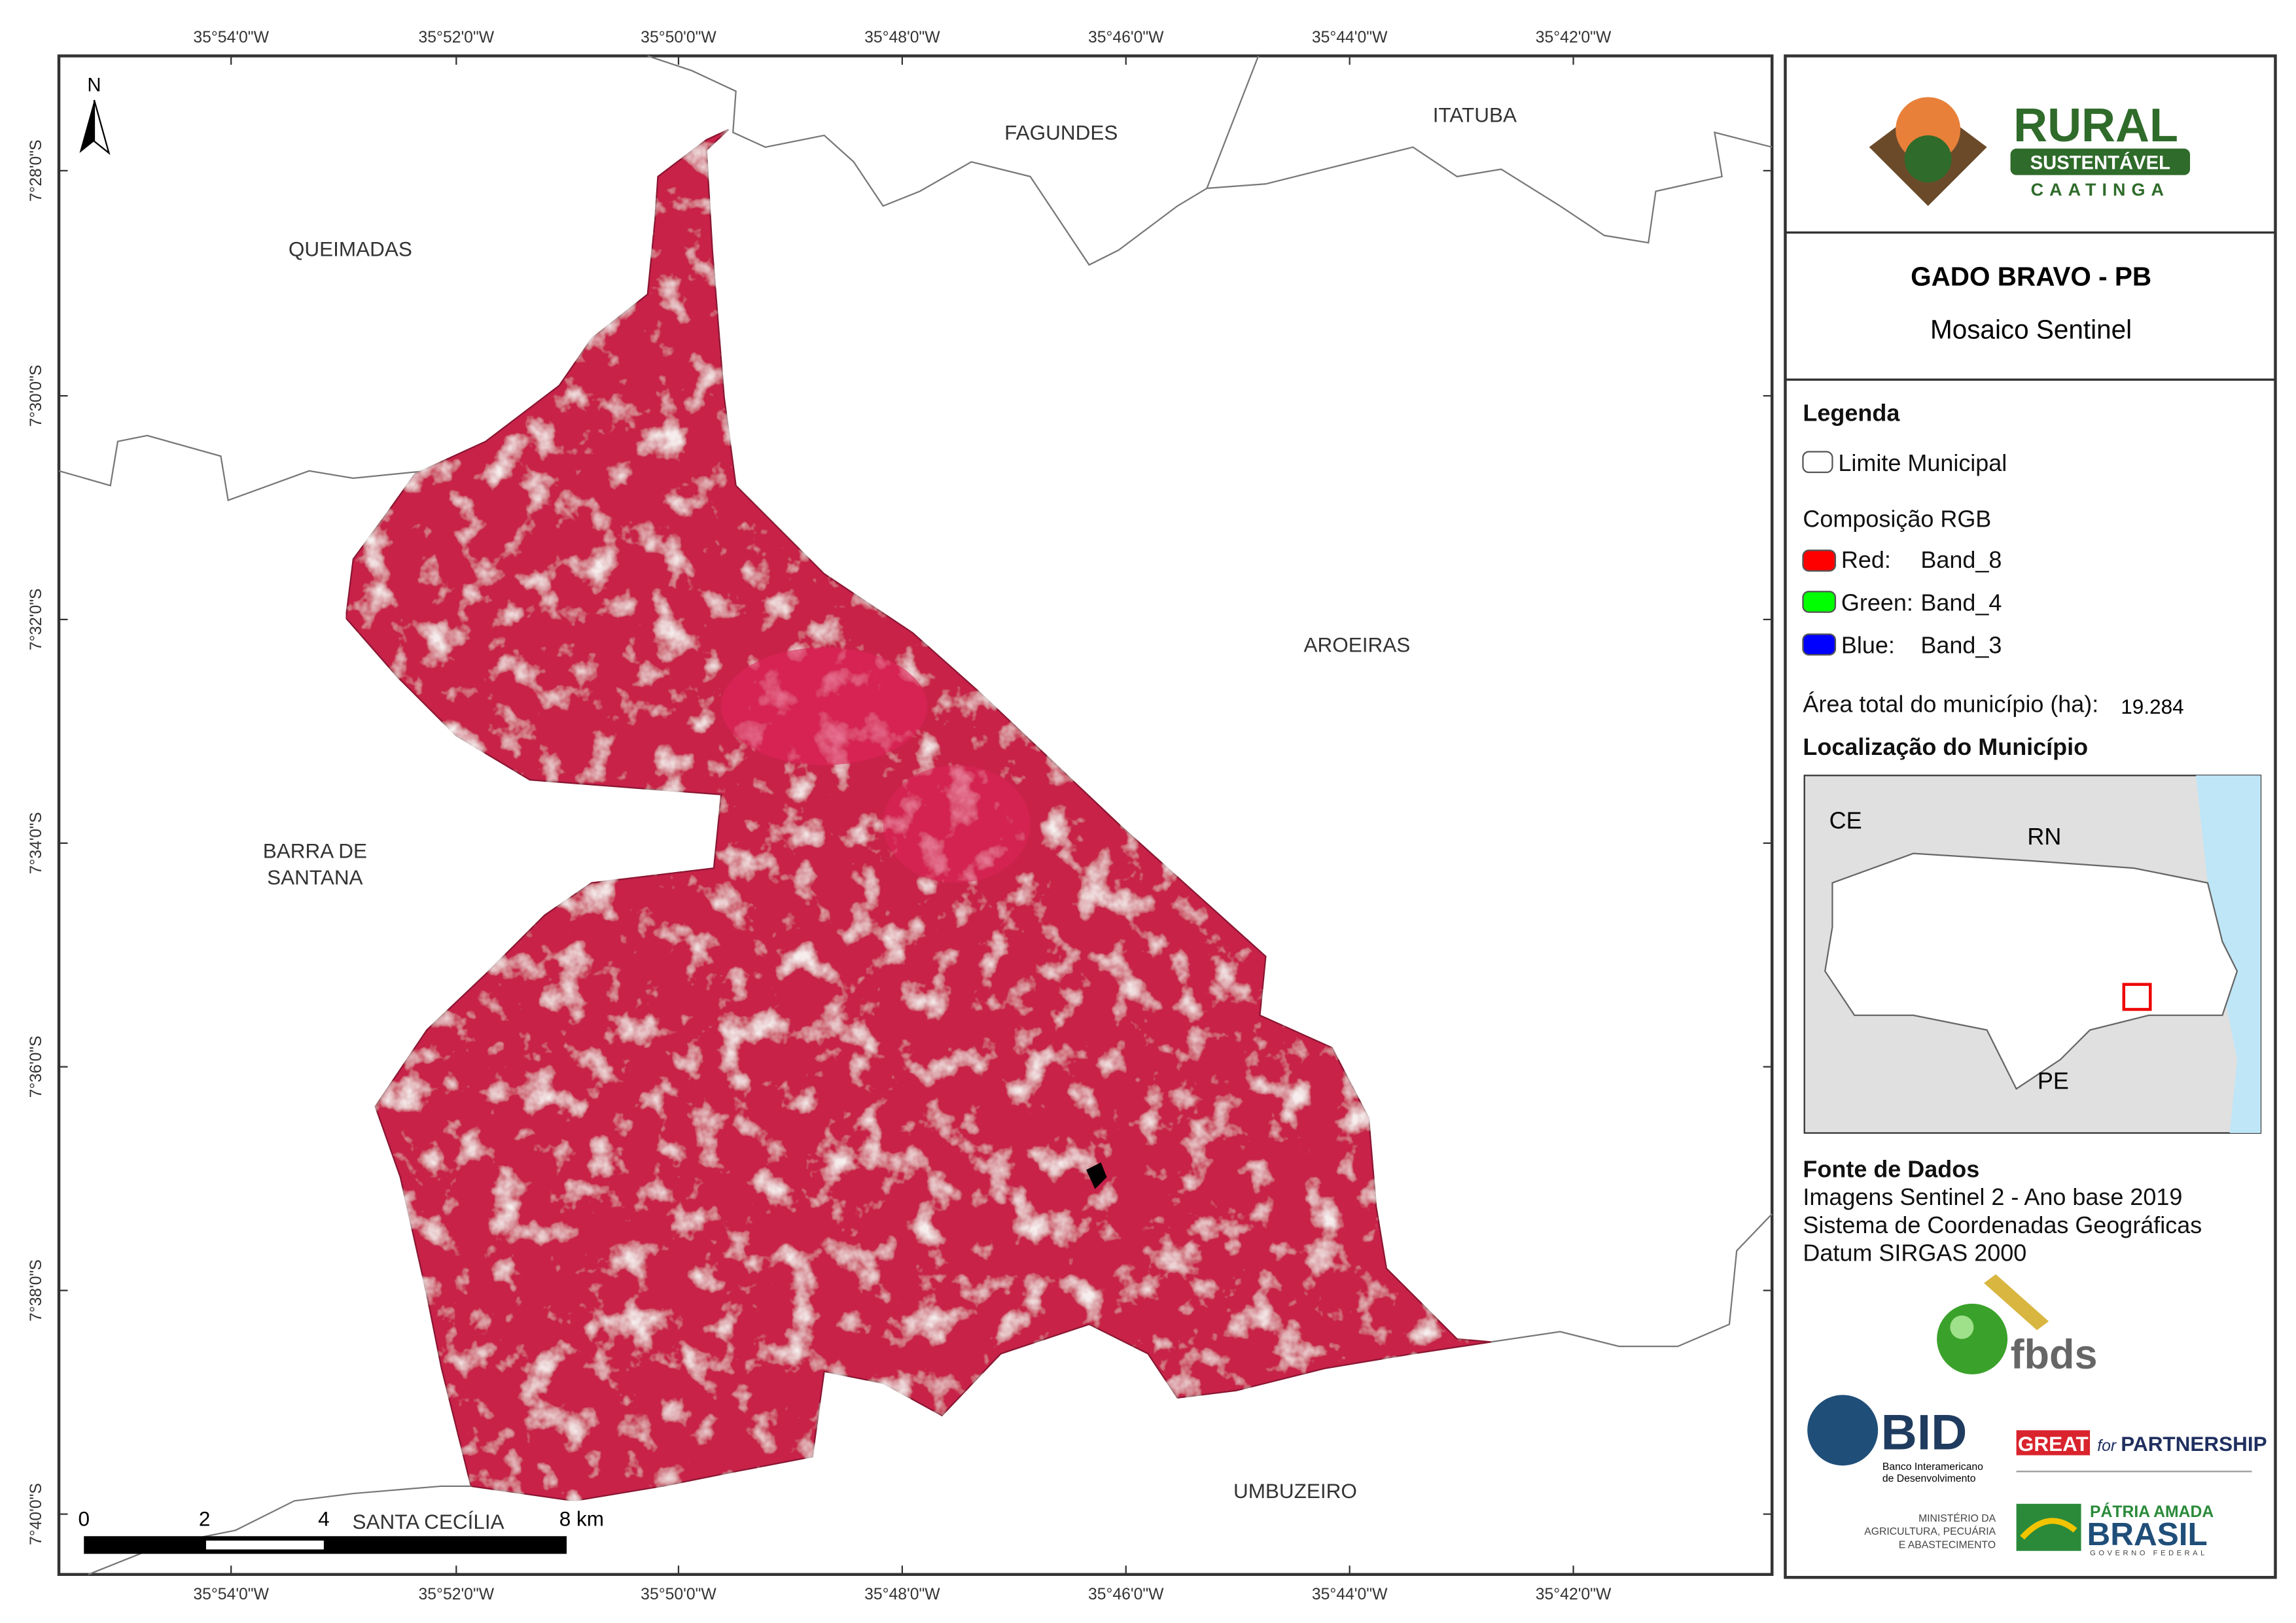 Image resolution: width=2296 pixels, height=1623 pixels. Describe the element at coordinates (36, 170) in the screenshot. I see `latitude-label: 7°28'0"S` at that location.